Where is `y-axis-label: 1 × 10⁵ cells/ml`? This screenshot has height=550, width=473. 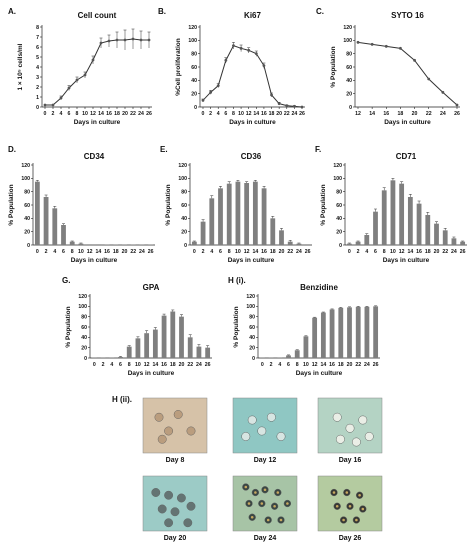
y-axis-label: 1 × 10⁵ cells/ml is located at coordinates (20, 66).